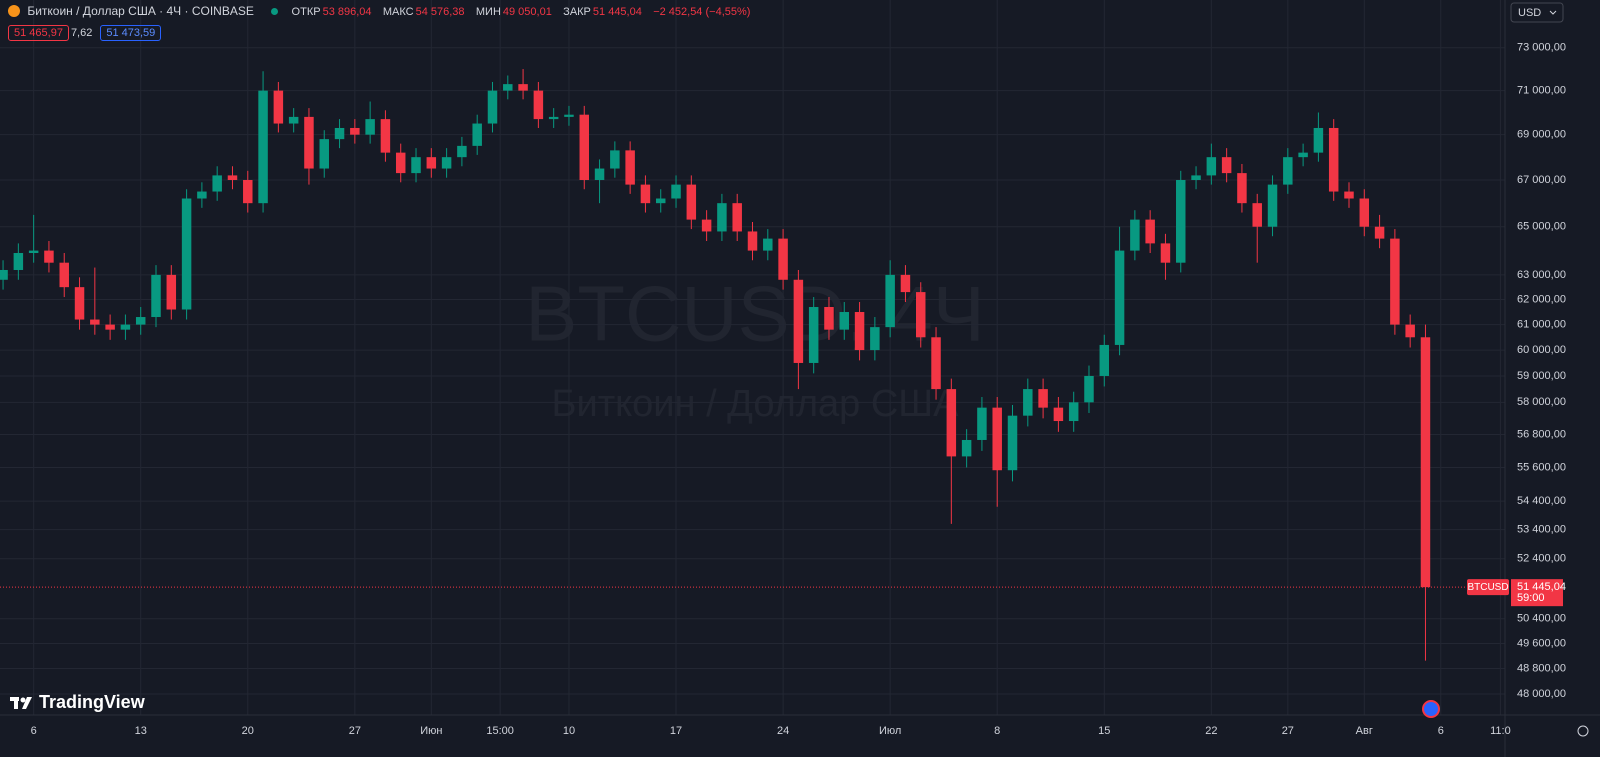  What do you see at coordinates (1104, 731) in the screenshot?
I see `x-tick-label: 15` at bounding box center [1104, 731].